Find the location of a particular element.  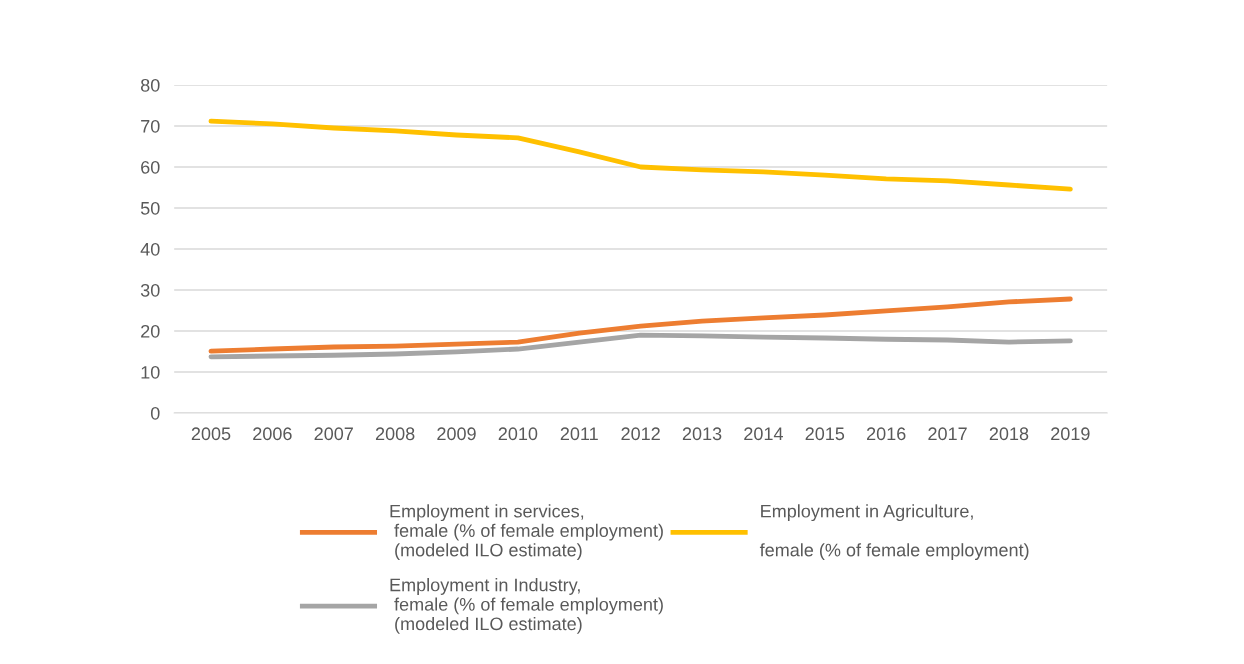

y-tick-label: 10 is located at coordinates (150, 372).